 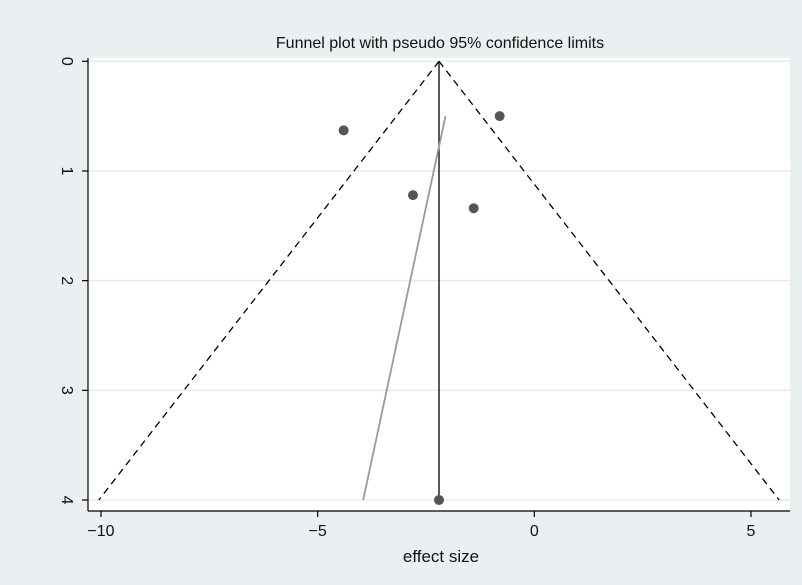 I want to click on reference-lines, so click(x=404, y=281).